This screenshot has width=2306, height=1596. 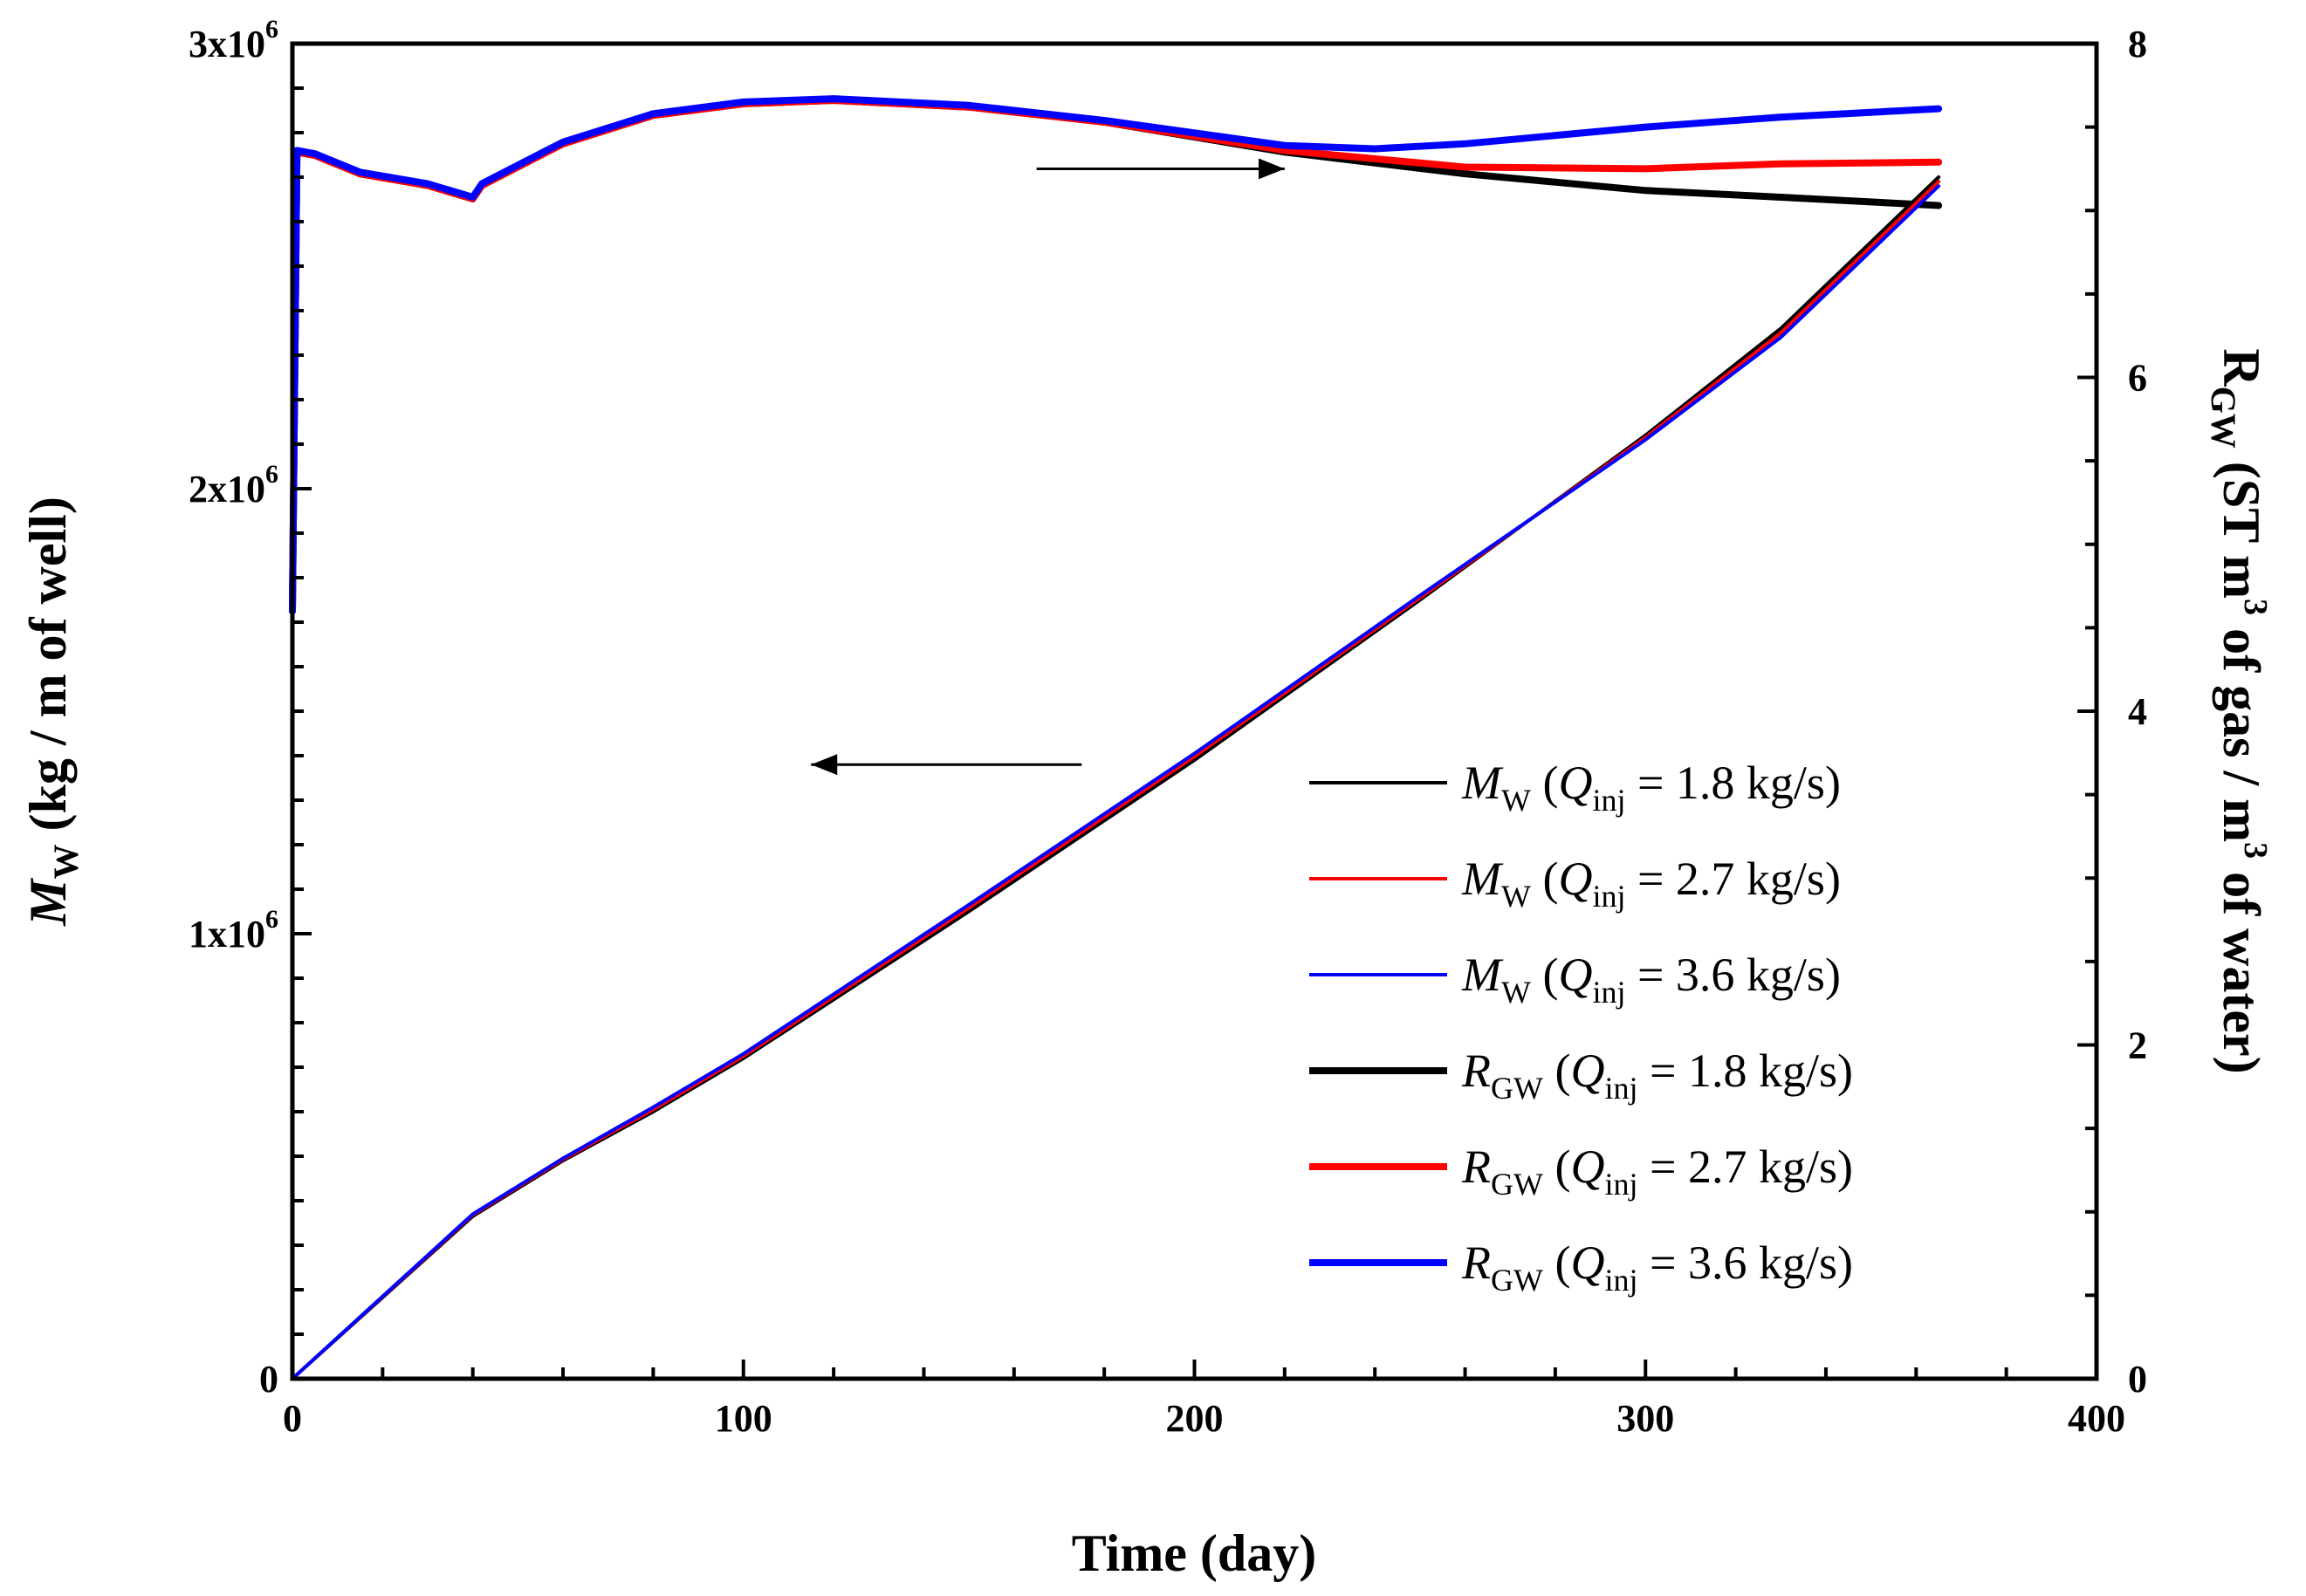 What do you see at coordinates (1651, 980) in the screenshot?
I see `legend-label-3: MW (Qinj = 3.6 kg/s)` at bounding box center [1651, 980].